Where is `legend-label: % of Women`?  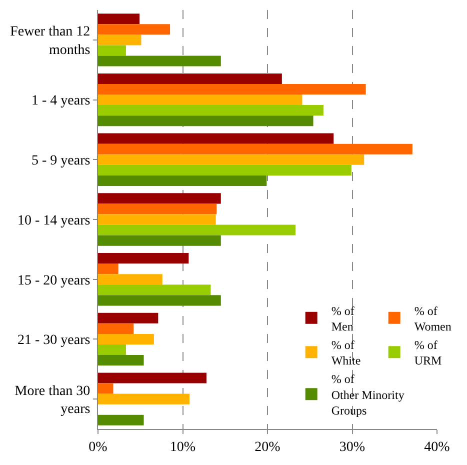
legend-label: % of Women is located at coordinates (433, 319).